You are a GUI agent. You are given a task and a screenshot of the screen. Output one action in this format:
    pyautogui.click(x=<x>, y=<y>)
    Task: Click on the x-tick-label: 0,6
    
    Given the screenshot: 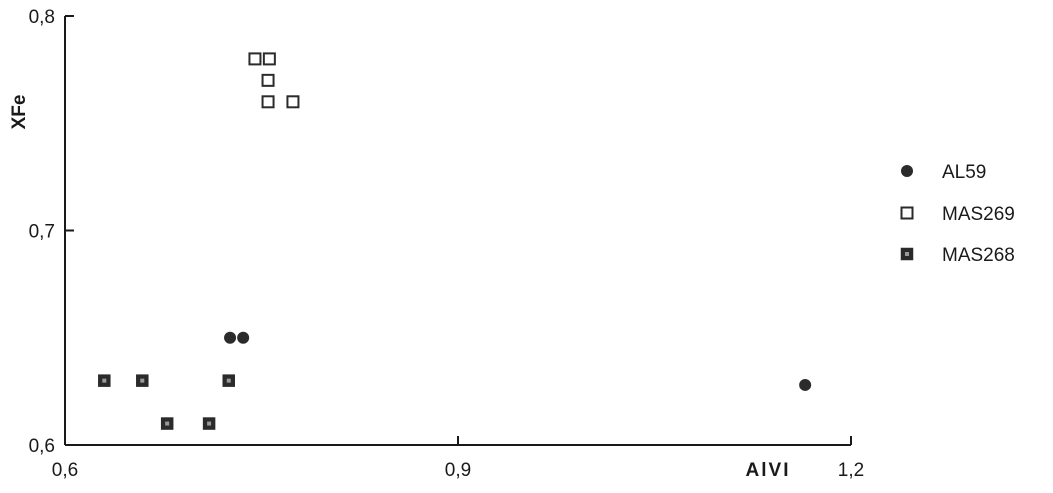 What is the action you would take?
    pyautogui.click(x=65, y=470)
    